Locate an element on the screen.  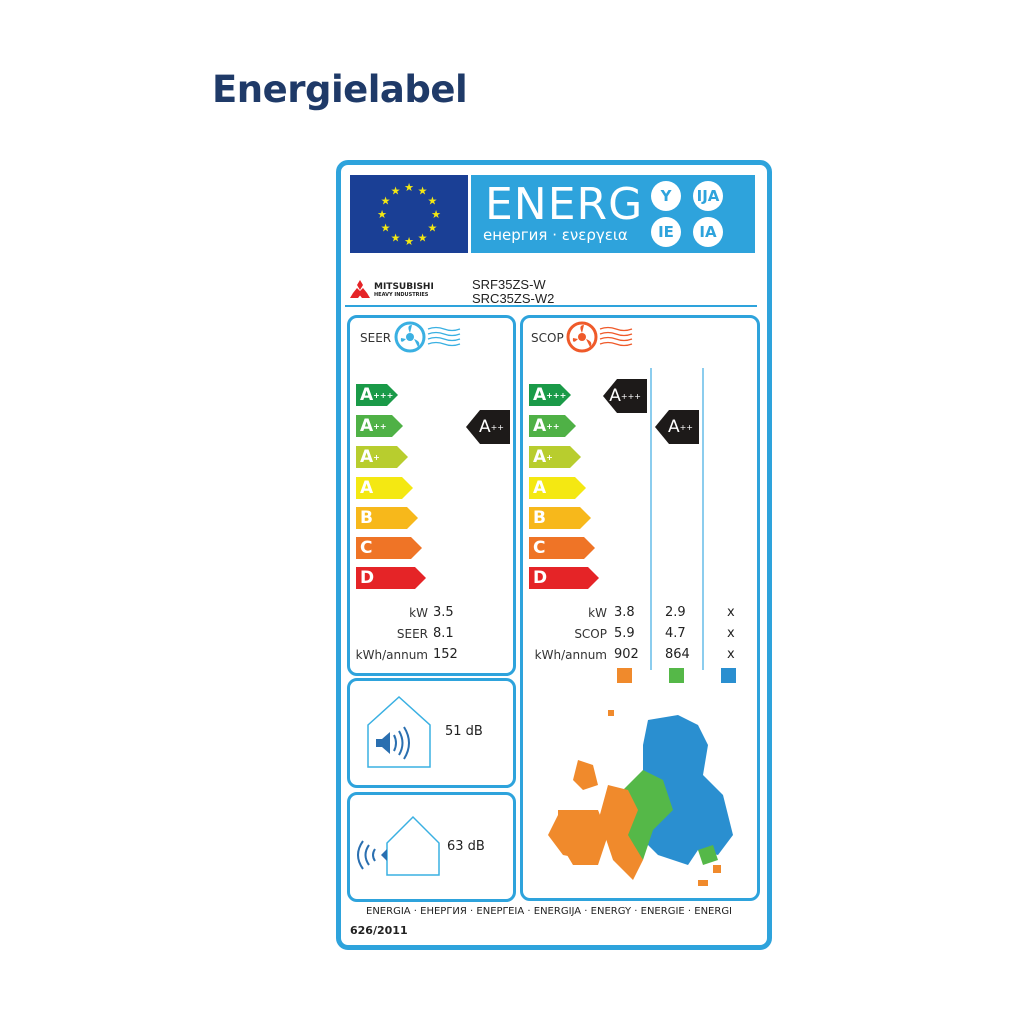
scop-class-bar: A +++ is located at coordinates (550, 395).